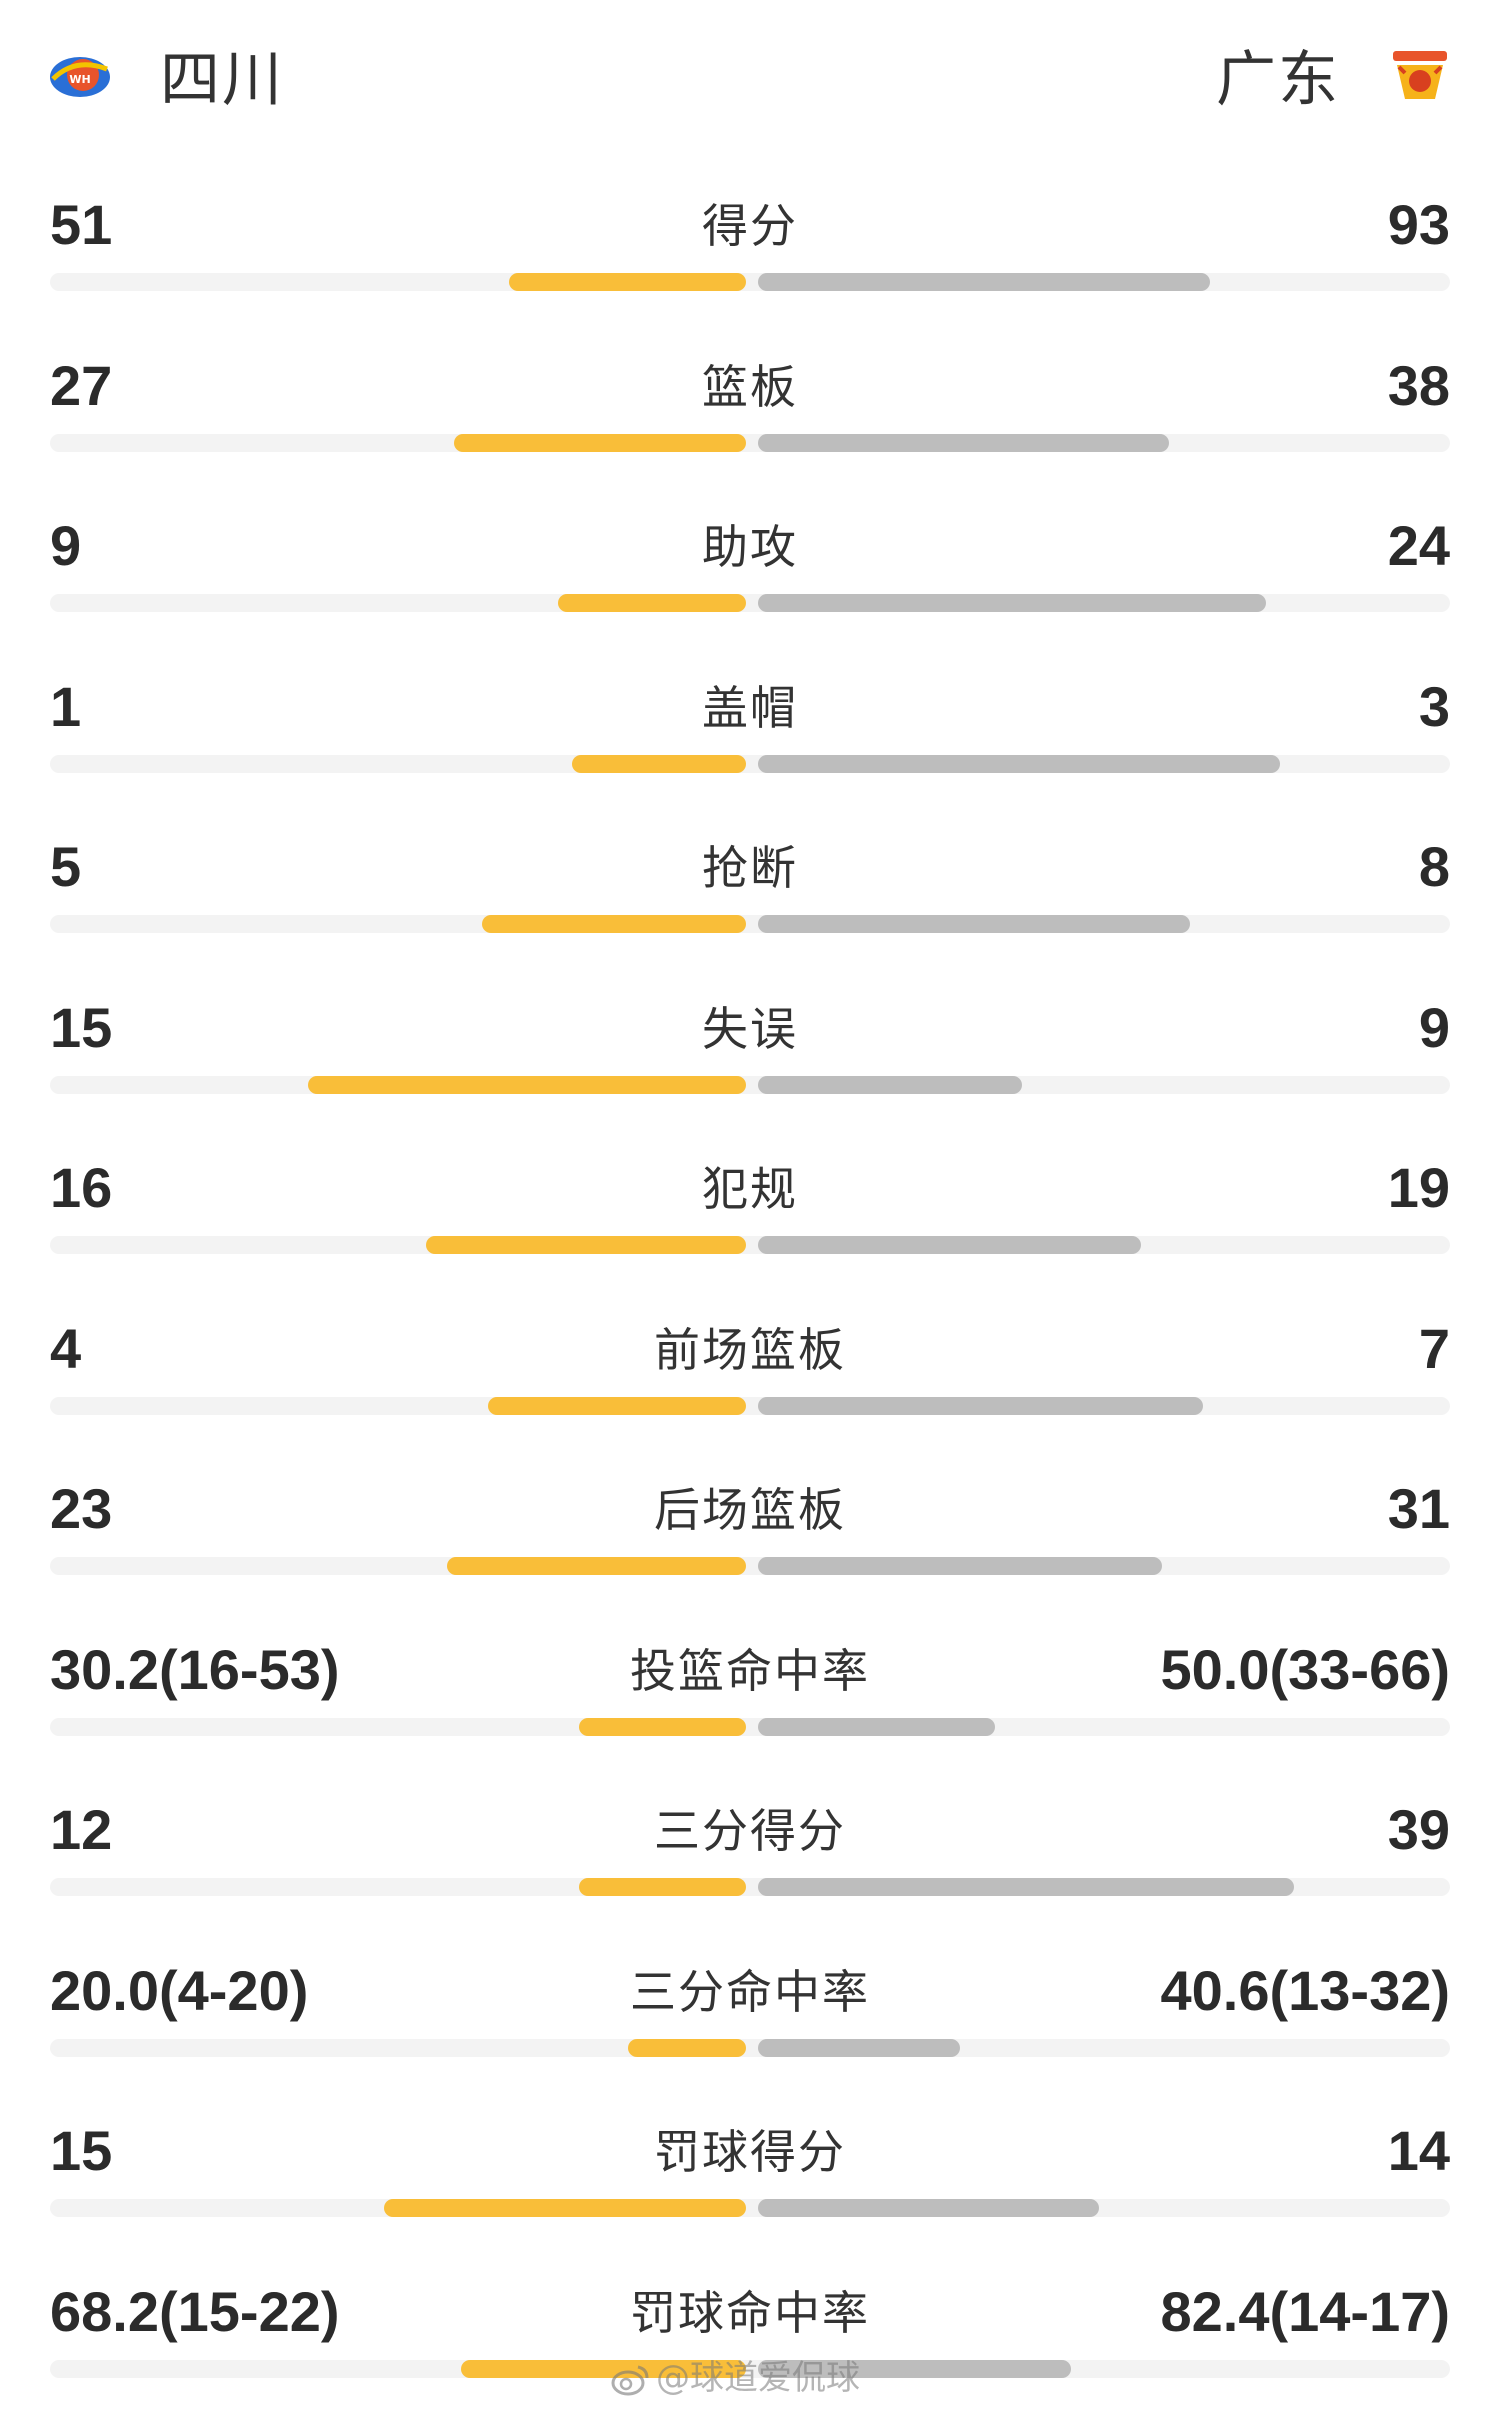  Describe the element at coordinates (222, 80) in the screenshot. I see `home-team-name: 四川` at that location.